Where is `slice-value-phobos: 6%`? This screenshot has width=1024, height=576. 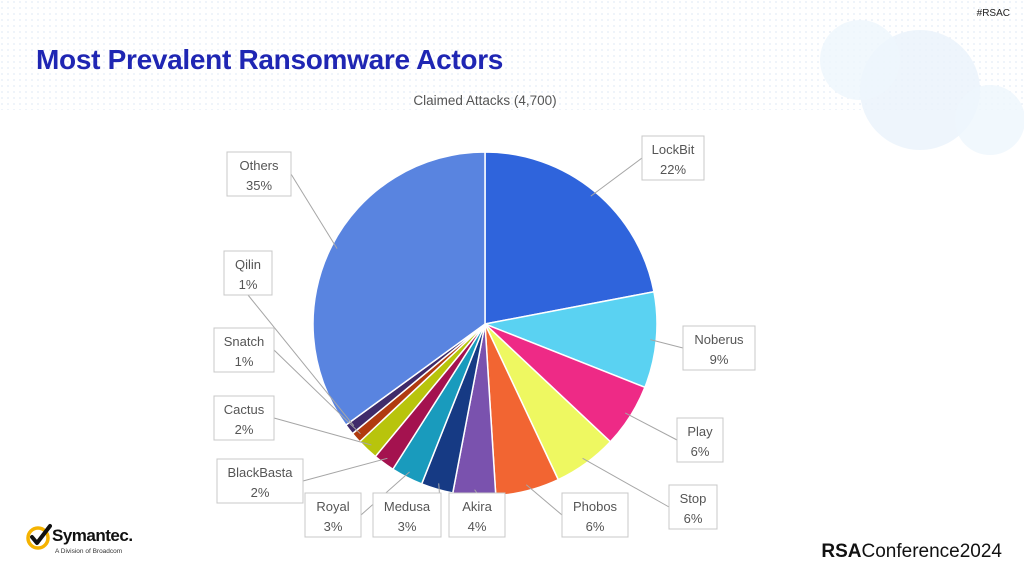
slice-value-phobos: 6% is located at coordinates (595, 526).